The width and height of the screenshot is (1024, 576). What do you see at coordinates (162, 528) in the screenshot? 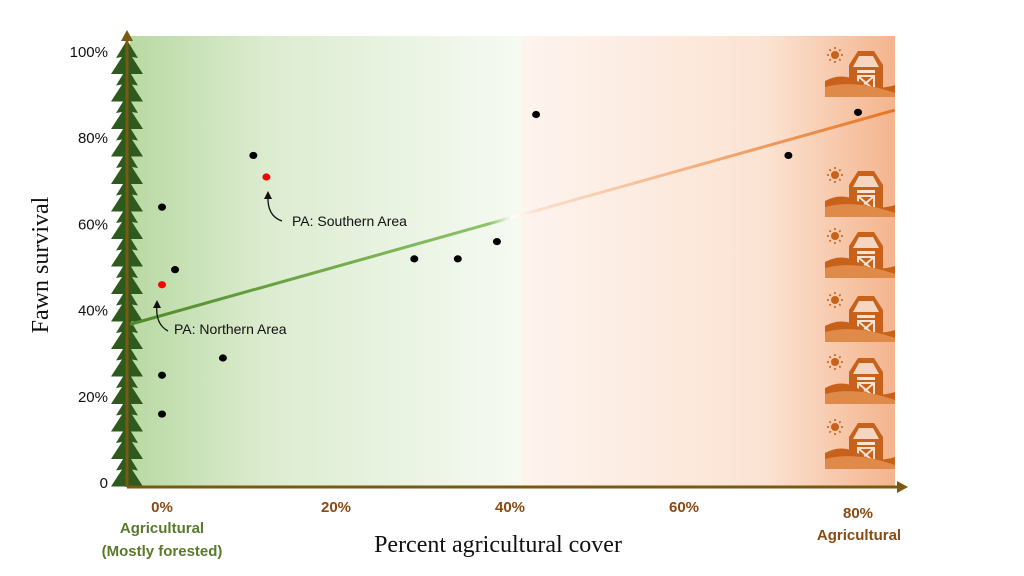
I see `x-sublabel-left-1: Agricultural` at bounding box center [162, 528].